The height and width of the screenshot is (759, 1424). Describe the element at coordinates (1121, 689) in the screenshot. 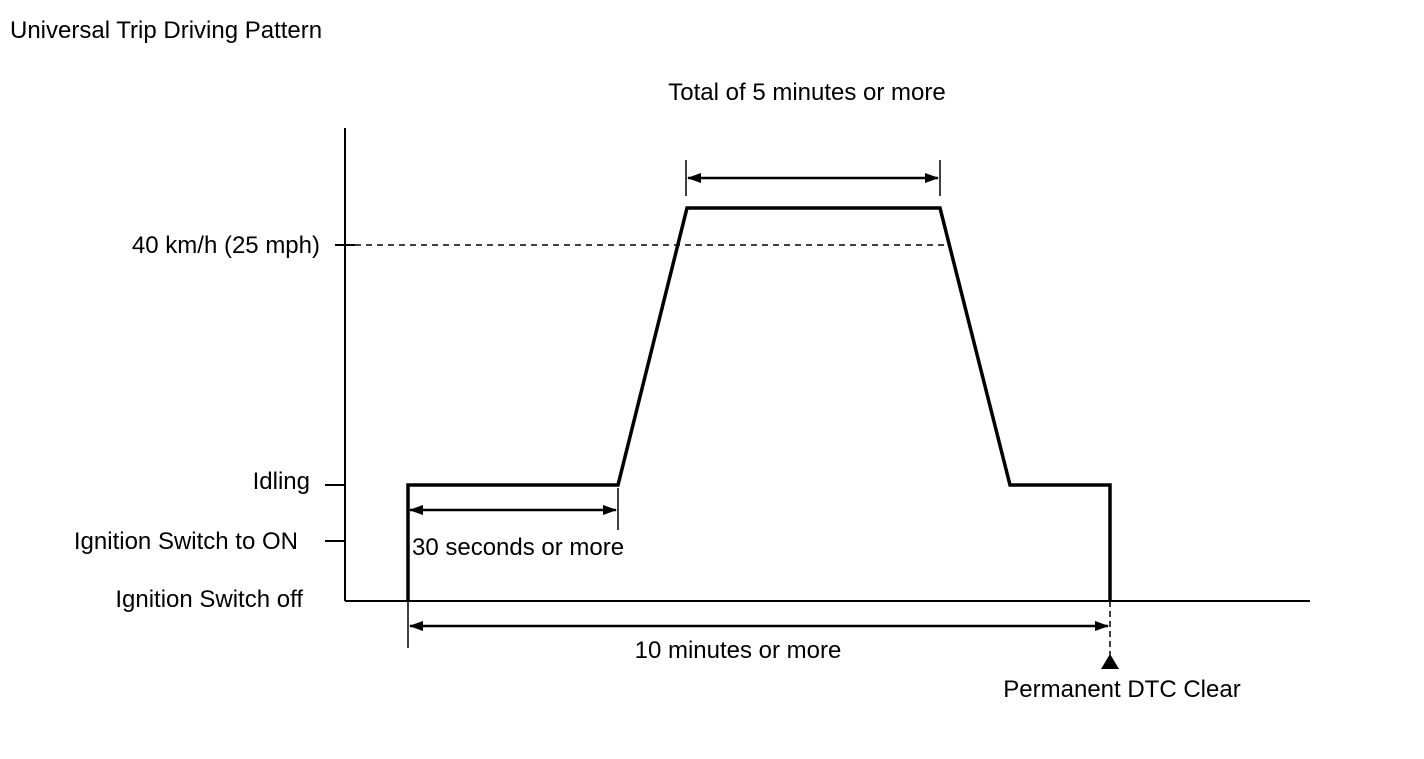

I see `clear-event-label: Permanent DTC Clear` at that location.